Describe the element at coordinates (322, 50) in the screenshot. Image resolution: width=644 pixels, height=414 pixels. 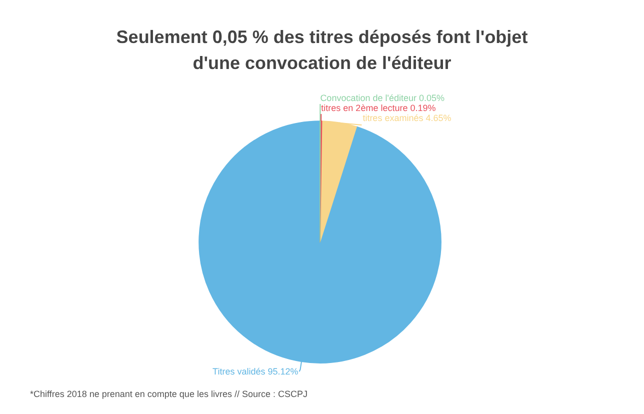
I see `chart-title: Seulement 0,05 % des titres déposés font l'objet d'une convocation de l'éditeur` at that location.